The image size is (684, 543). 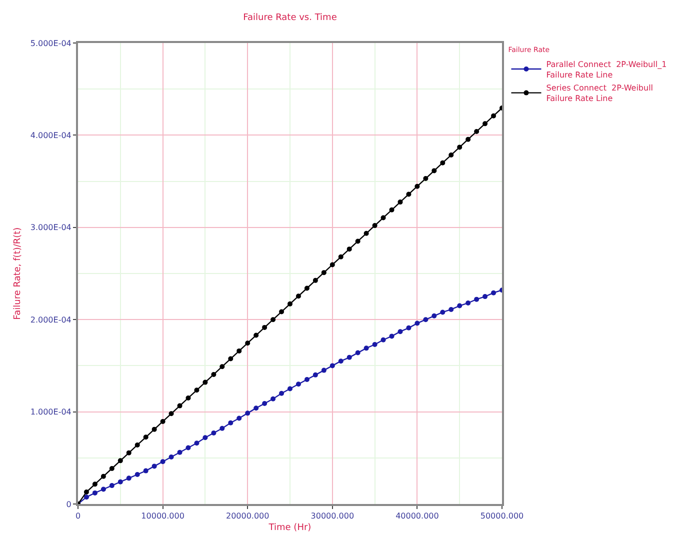 I want to click on y-tick-label: 0, so click(x=69, y=504).